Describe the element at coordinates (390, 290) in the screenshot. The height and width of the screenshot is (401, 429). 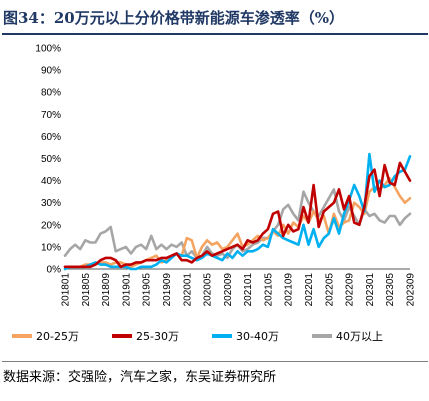
I see `x-tick-label: 202305` at that location.